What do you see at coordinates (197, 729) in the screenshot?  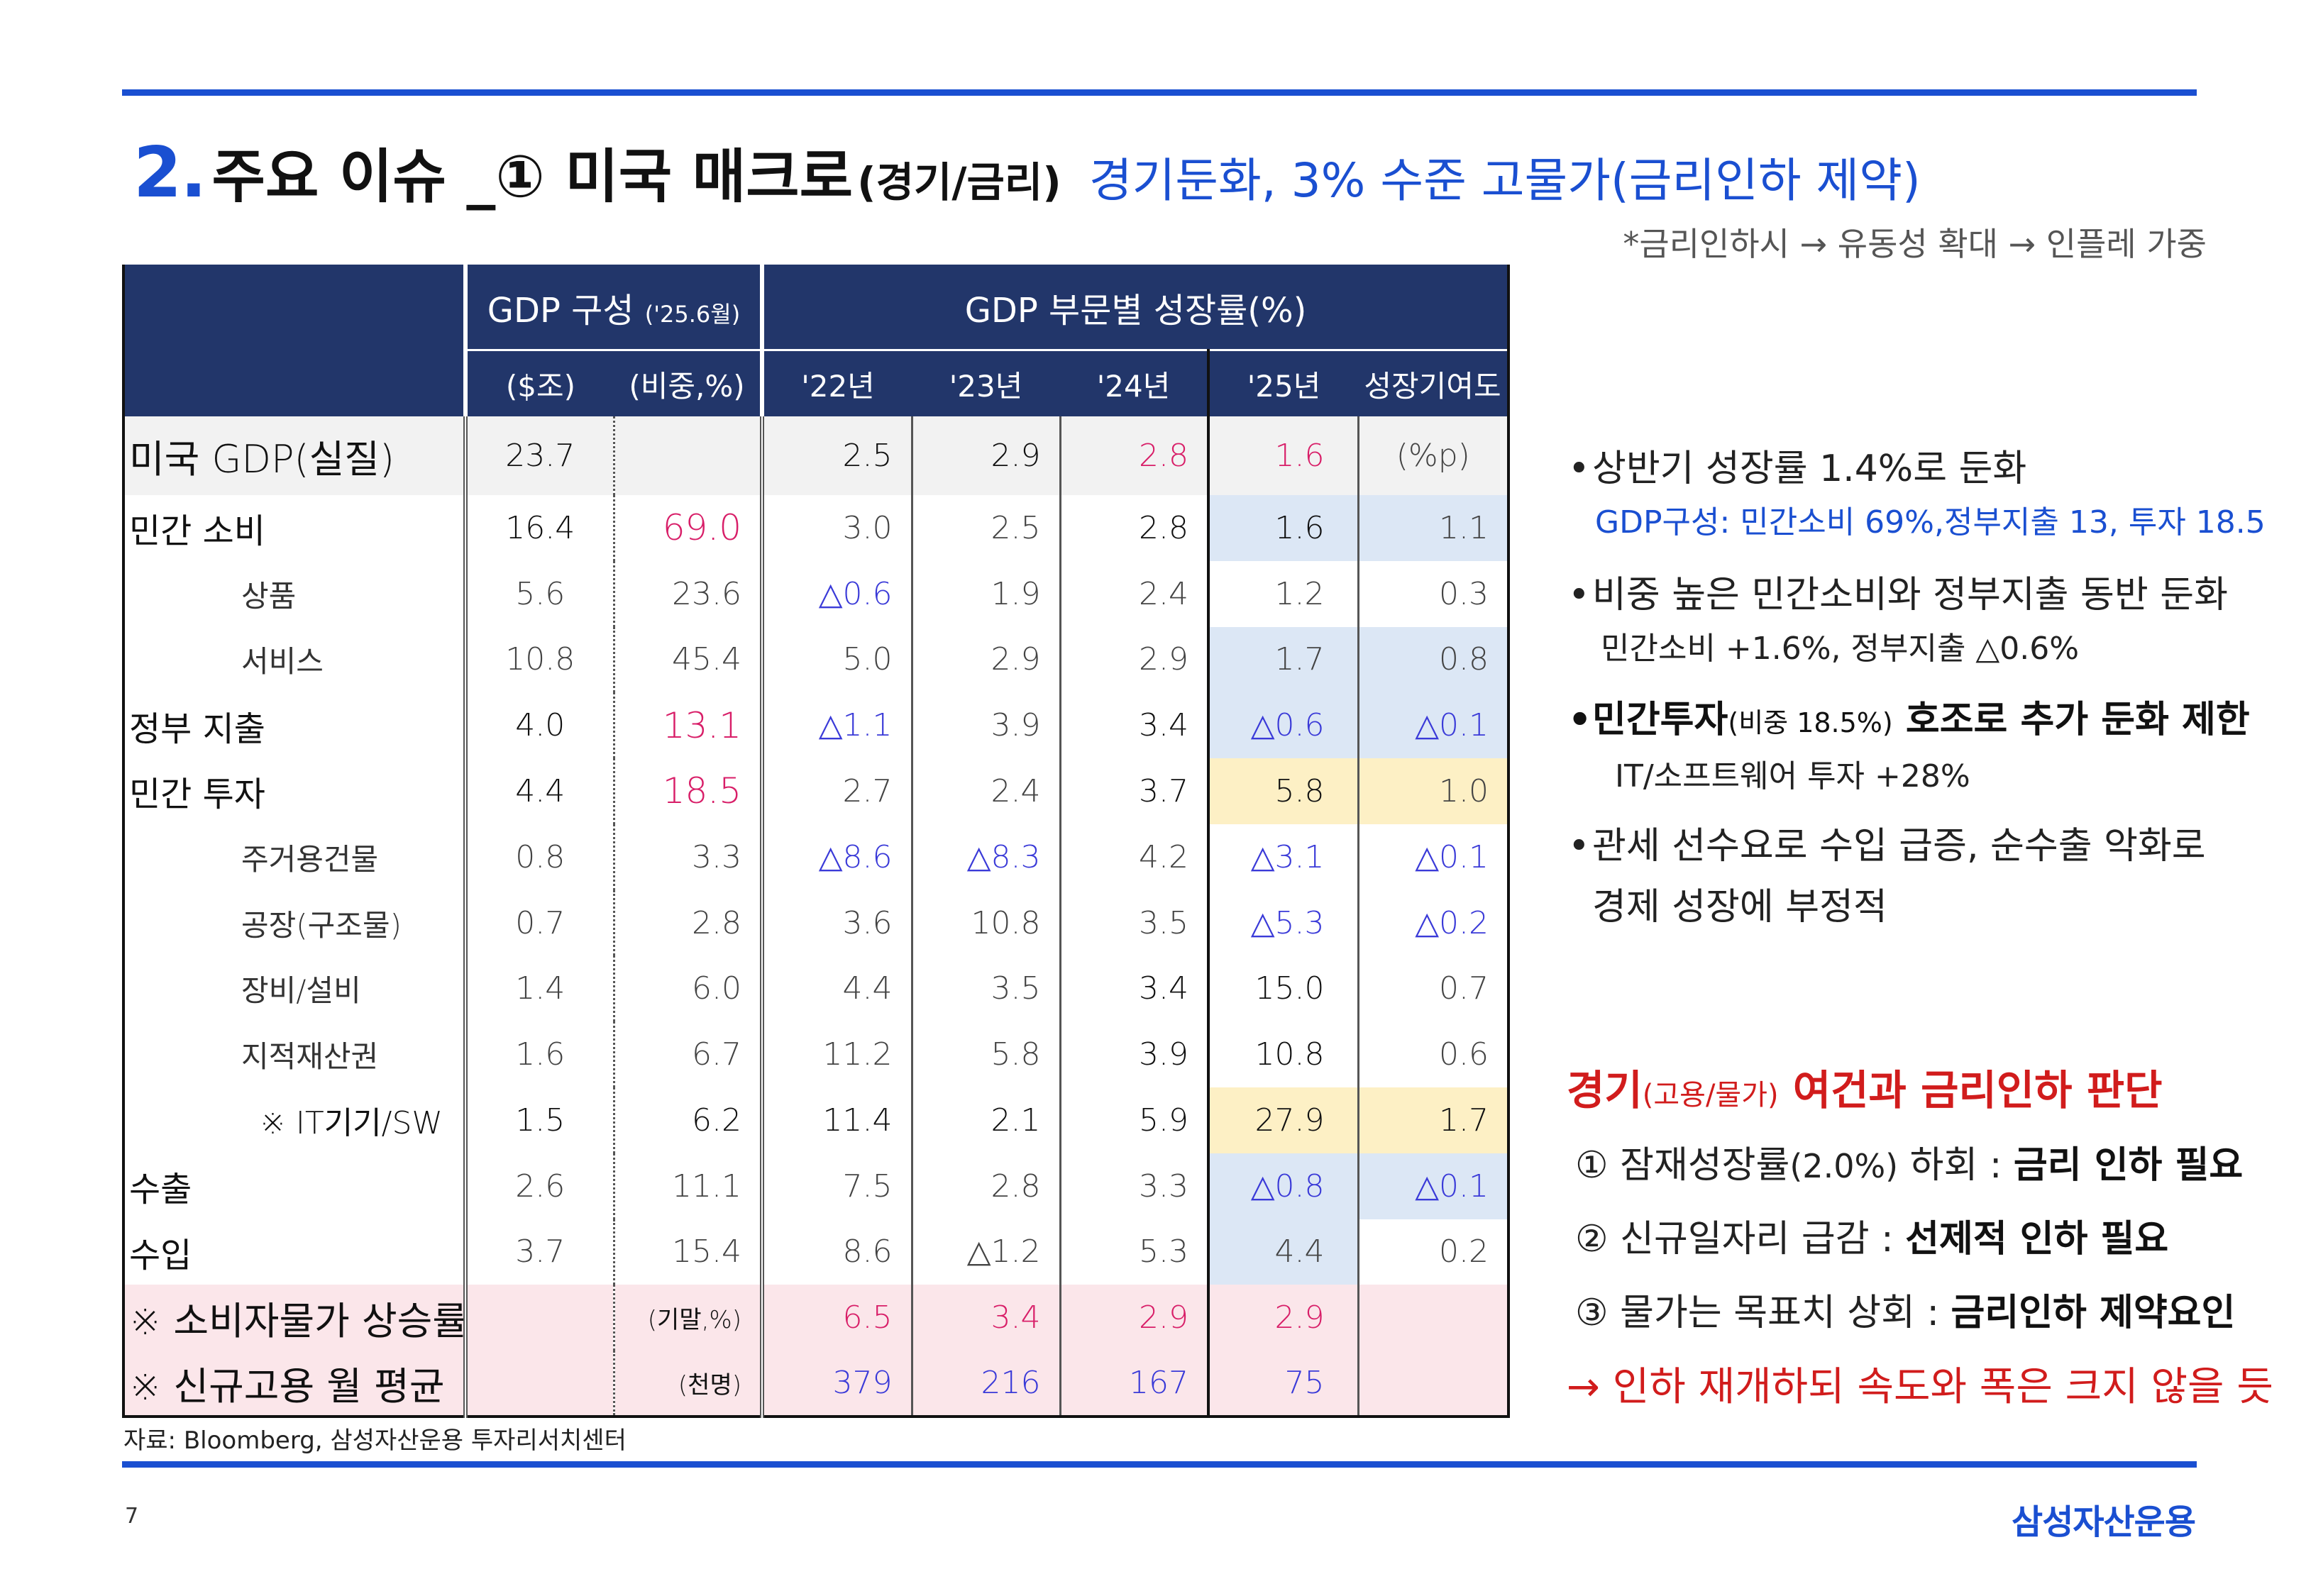 I see `table-cell: 정부 지출` at bounding box center [197, 729].